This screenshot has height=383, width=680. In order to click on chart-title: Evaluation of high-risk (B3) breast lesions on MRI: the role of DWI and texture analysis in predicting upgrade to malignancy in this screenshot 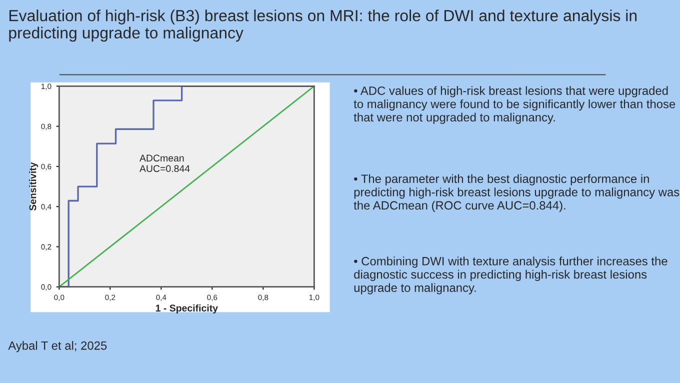, I will do `click(323, 26)`.